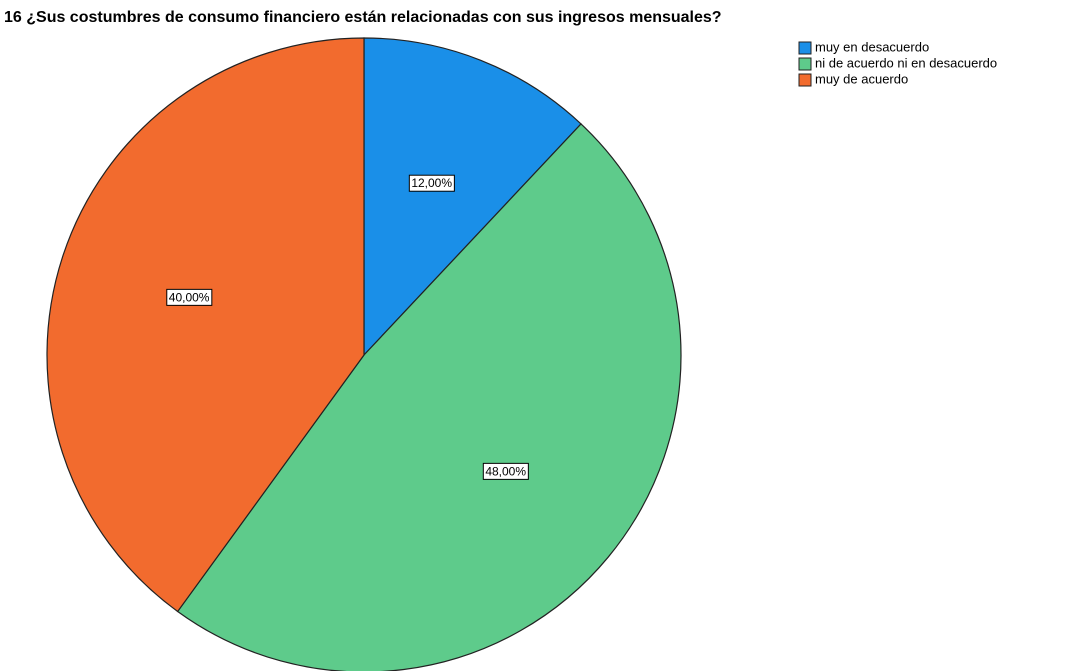  I want to click on value-label: 12,00%, so click(431, 183).